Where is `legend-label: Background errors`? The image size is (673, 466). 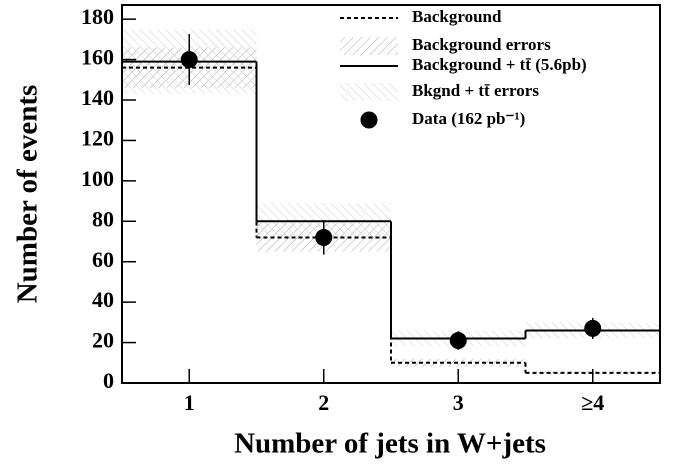 legend-label: Background errors is located at coordinates (481, 44).